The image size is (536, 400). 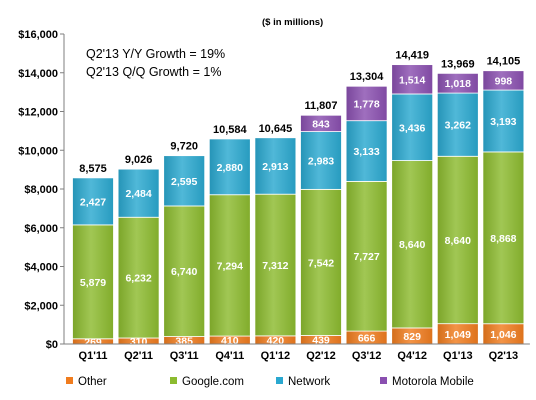 I want to click on segment-value-label: 1,514, so click(x=412, y=80).